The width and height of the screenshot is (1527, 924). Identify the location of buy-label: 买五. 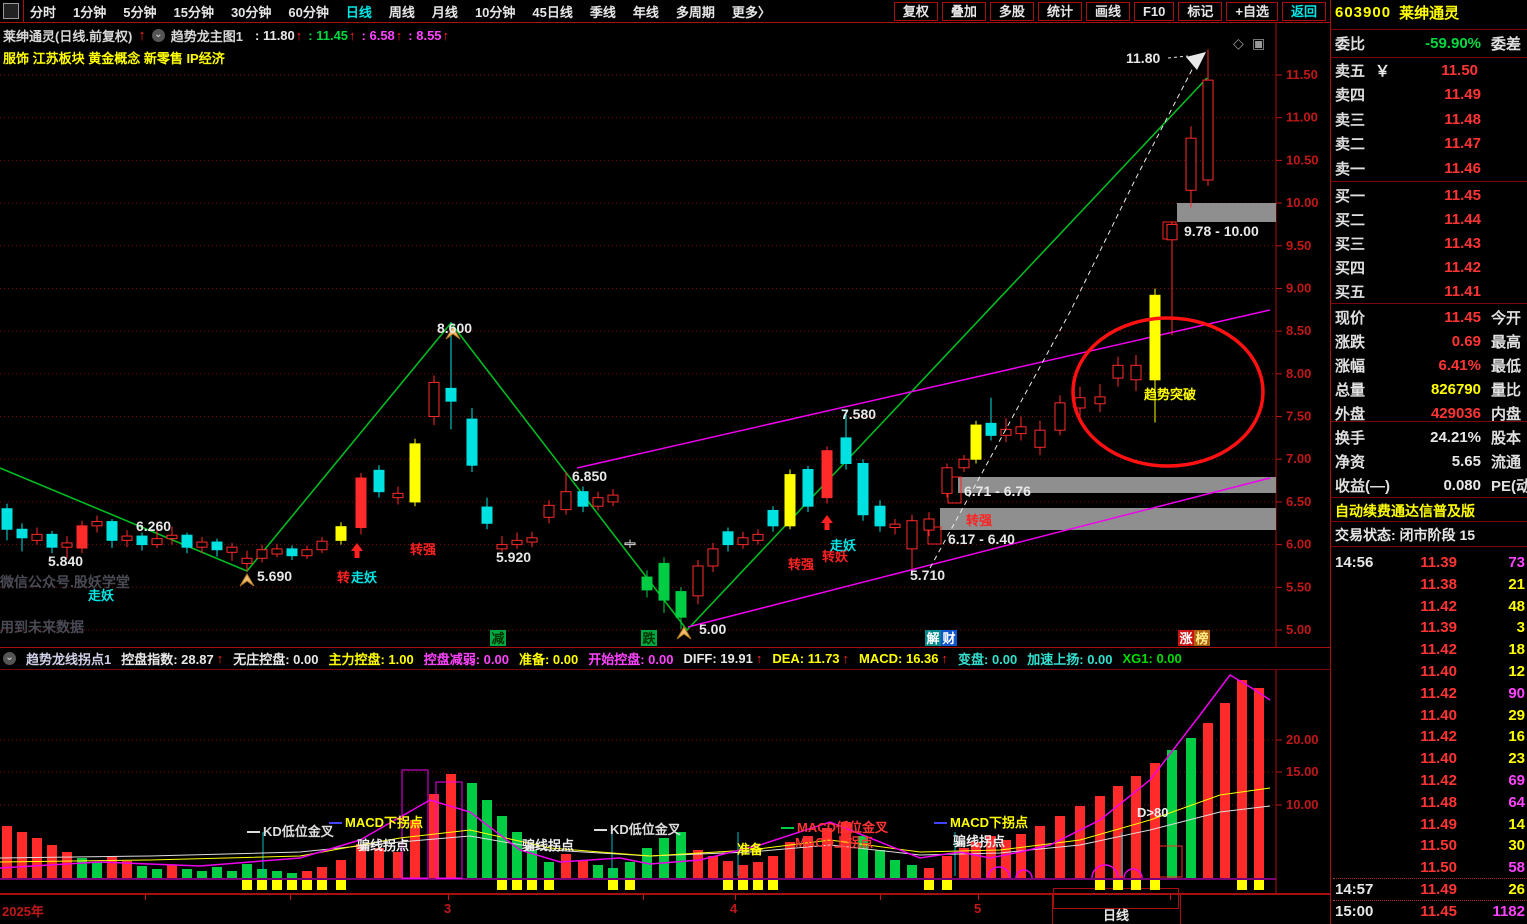
(1350, 292).